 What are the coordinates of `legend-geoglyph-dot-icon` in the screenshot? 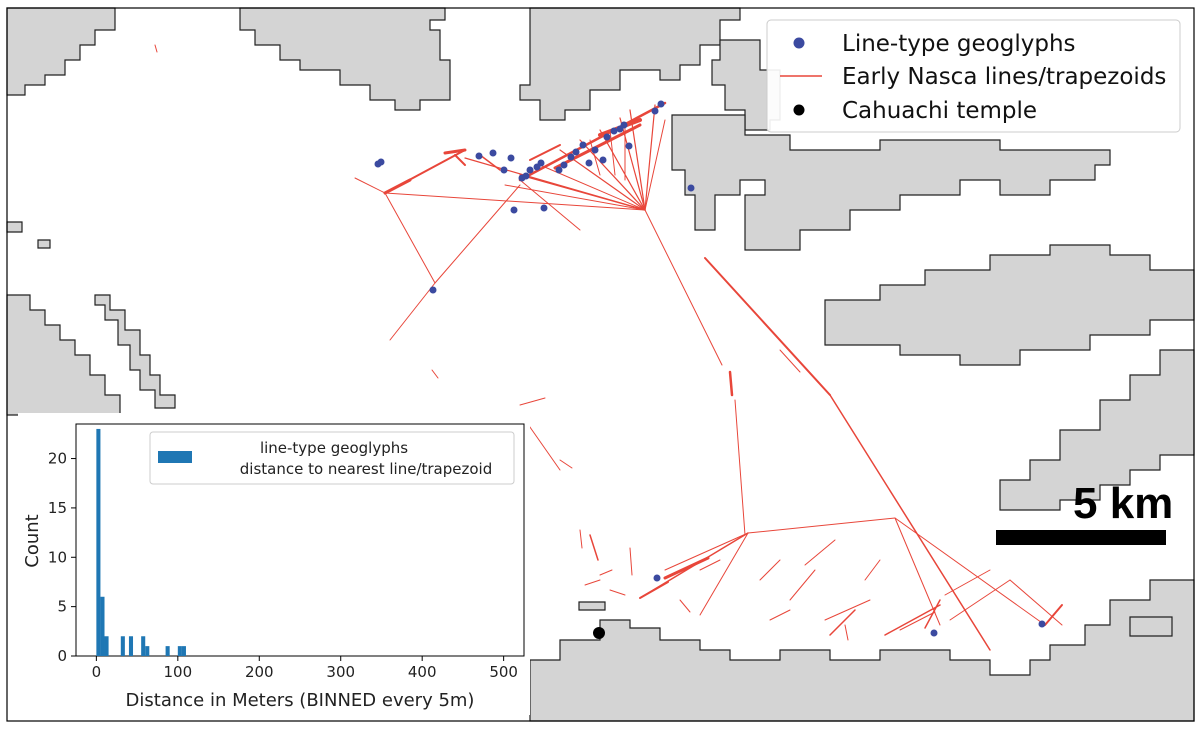 It's located at (799, 43).